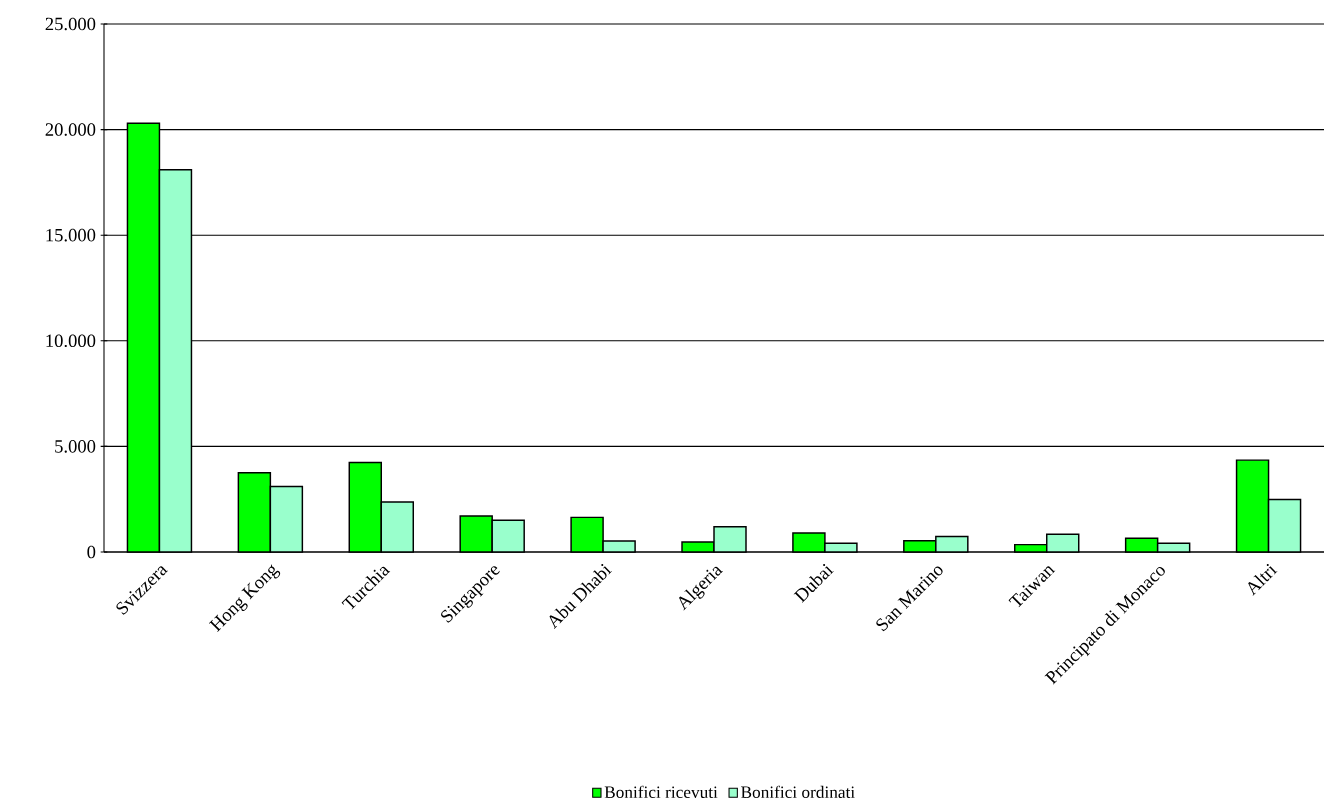 Image resolution: width=1324 pixels, height=803 pixels. What do you see at coordinates (71, 235) in the screenshot?
I see `y-tick-label: 15.000` at bounding box center [71, 235].